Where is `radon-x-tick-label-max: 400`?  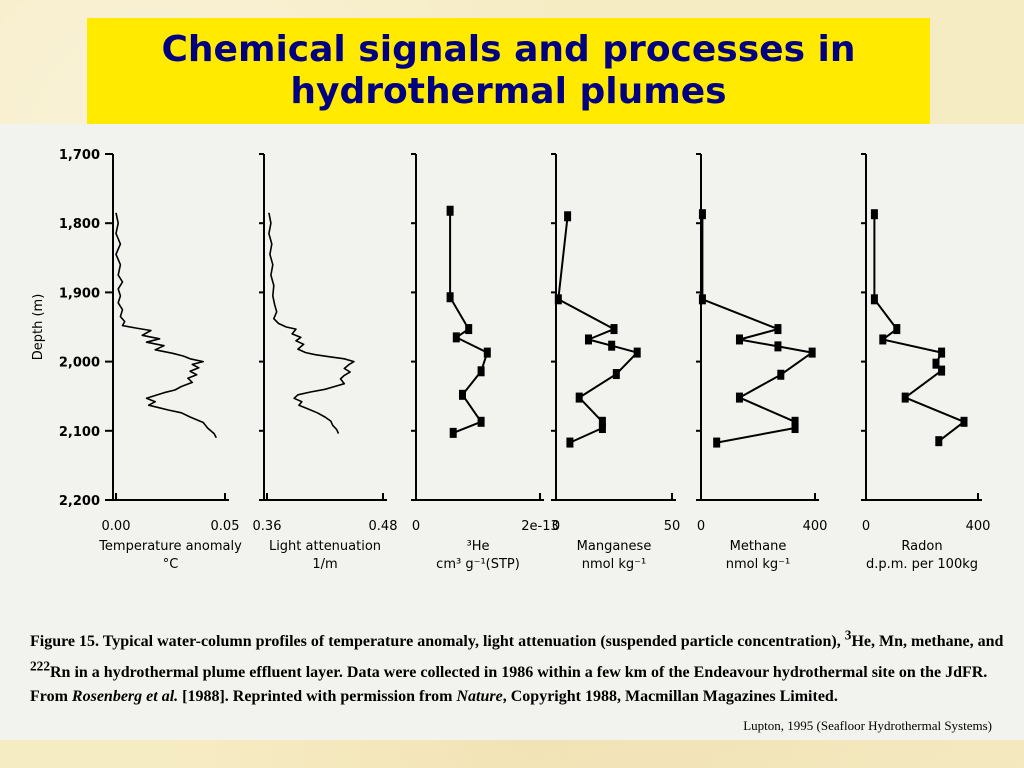
radon-x-tick-label-max: 400 is located at coordinates (978, 526).